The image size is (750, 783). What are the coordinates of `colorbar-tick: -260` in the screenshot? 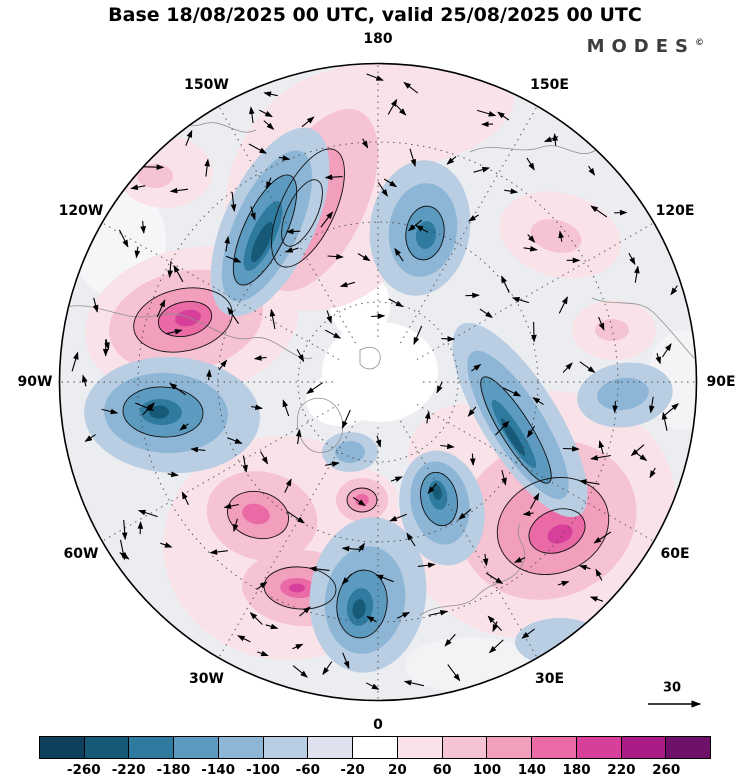 It's located at (83, 770).